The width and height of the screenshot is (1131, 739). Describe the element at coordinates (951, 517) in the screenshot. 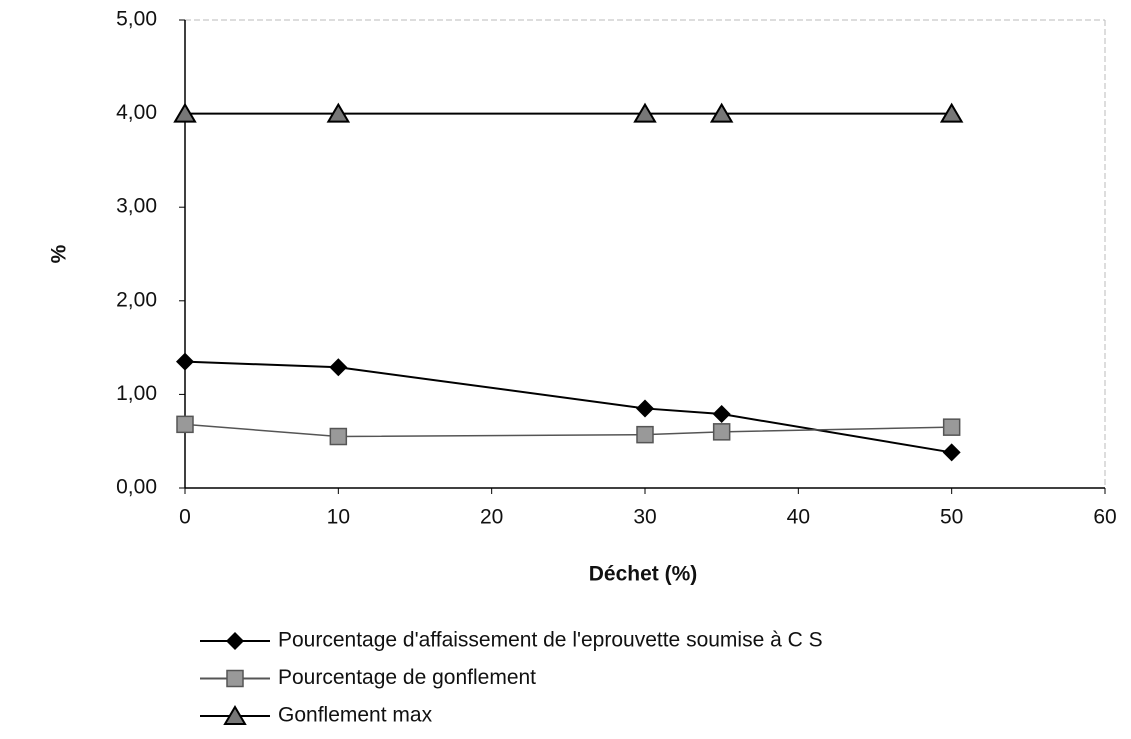

I see `x-tick-label: 50` at that location.